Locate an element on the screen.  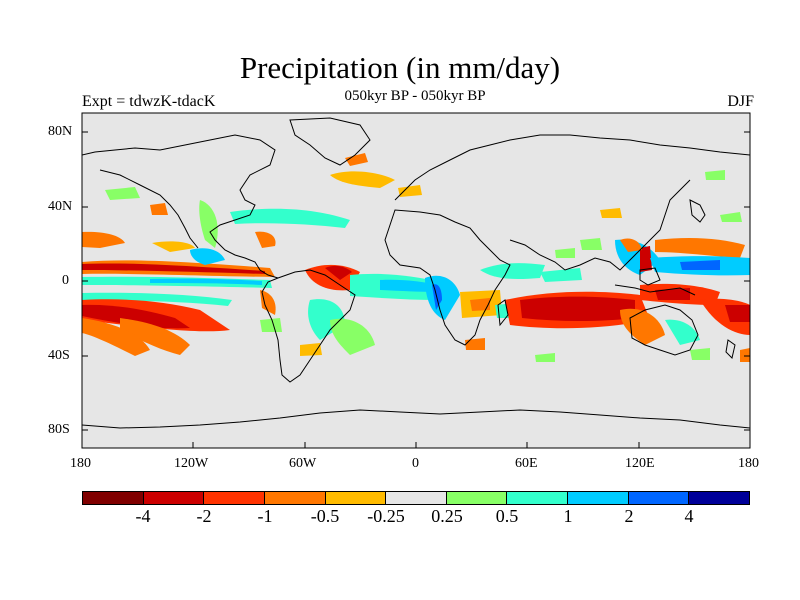
colorbar-label: 1 is located at coordinates (568, 516).